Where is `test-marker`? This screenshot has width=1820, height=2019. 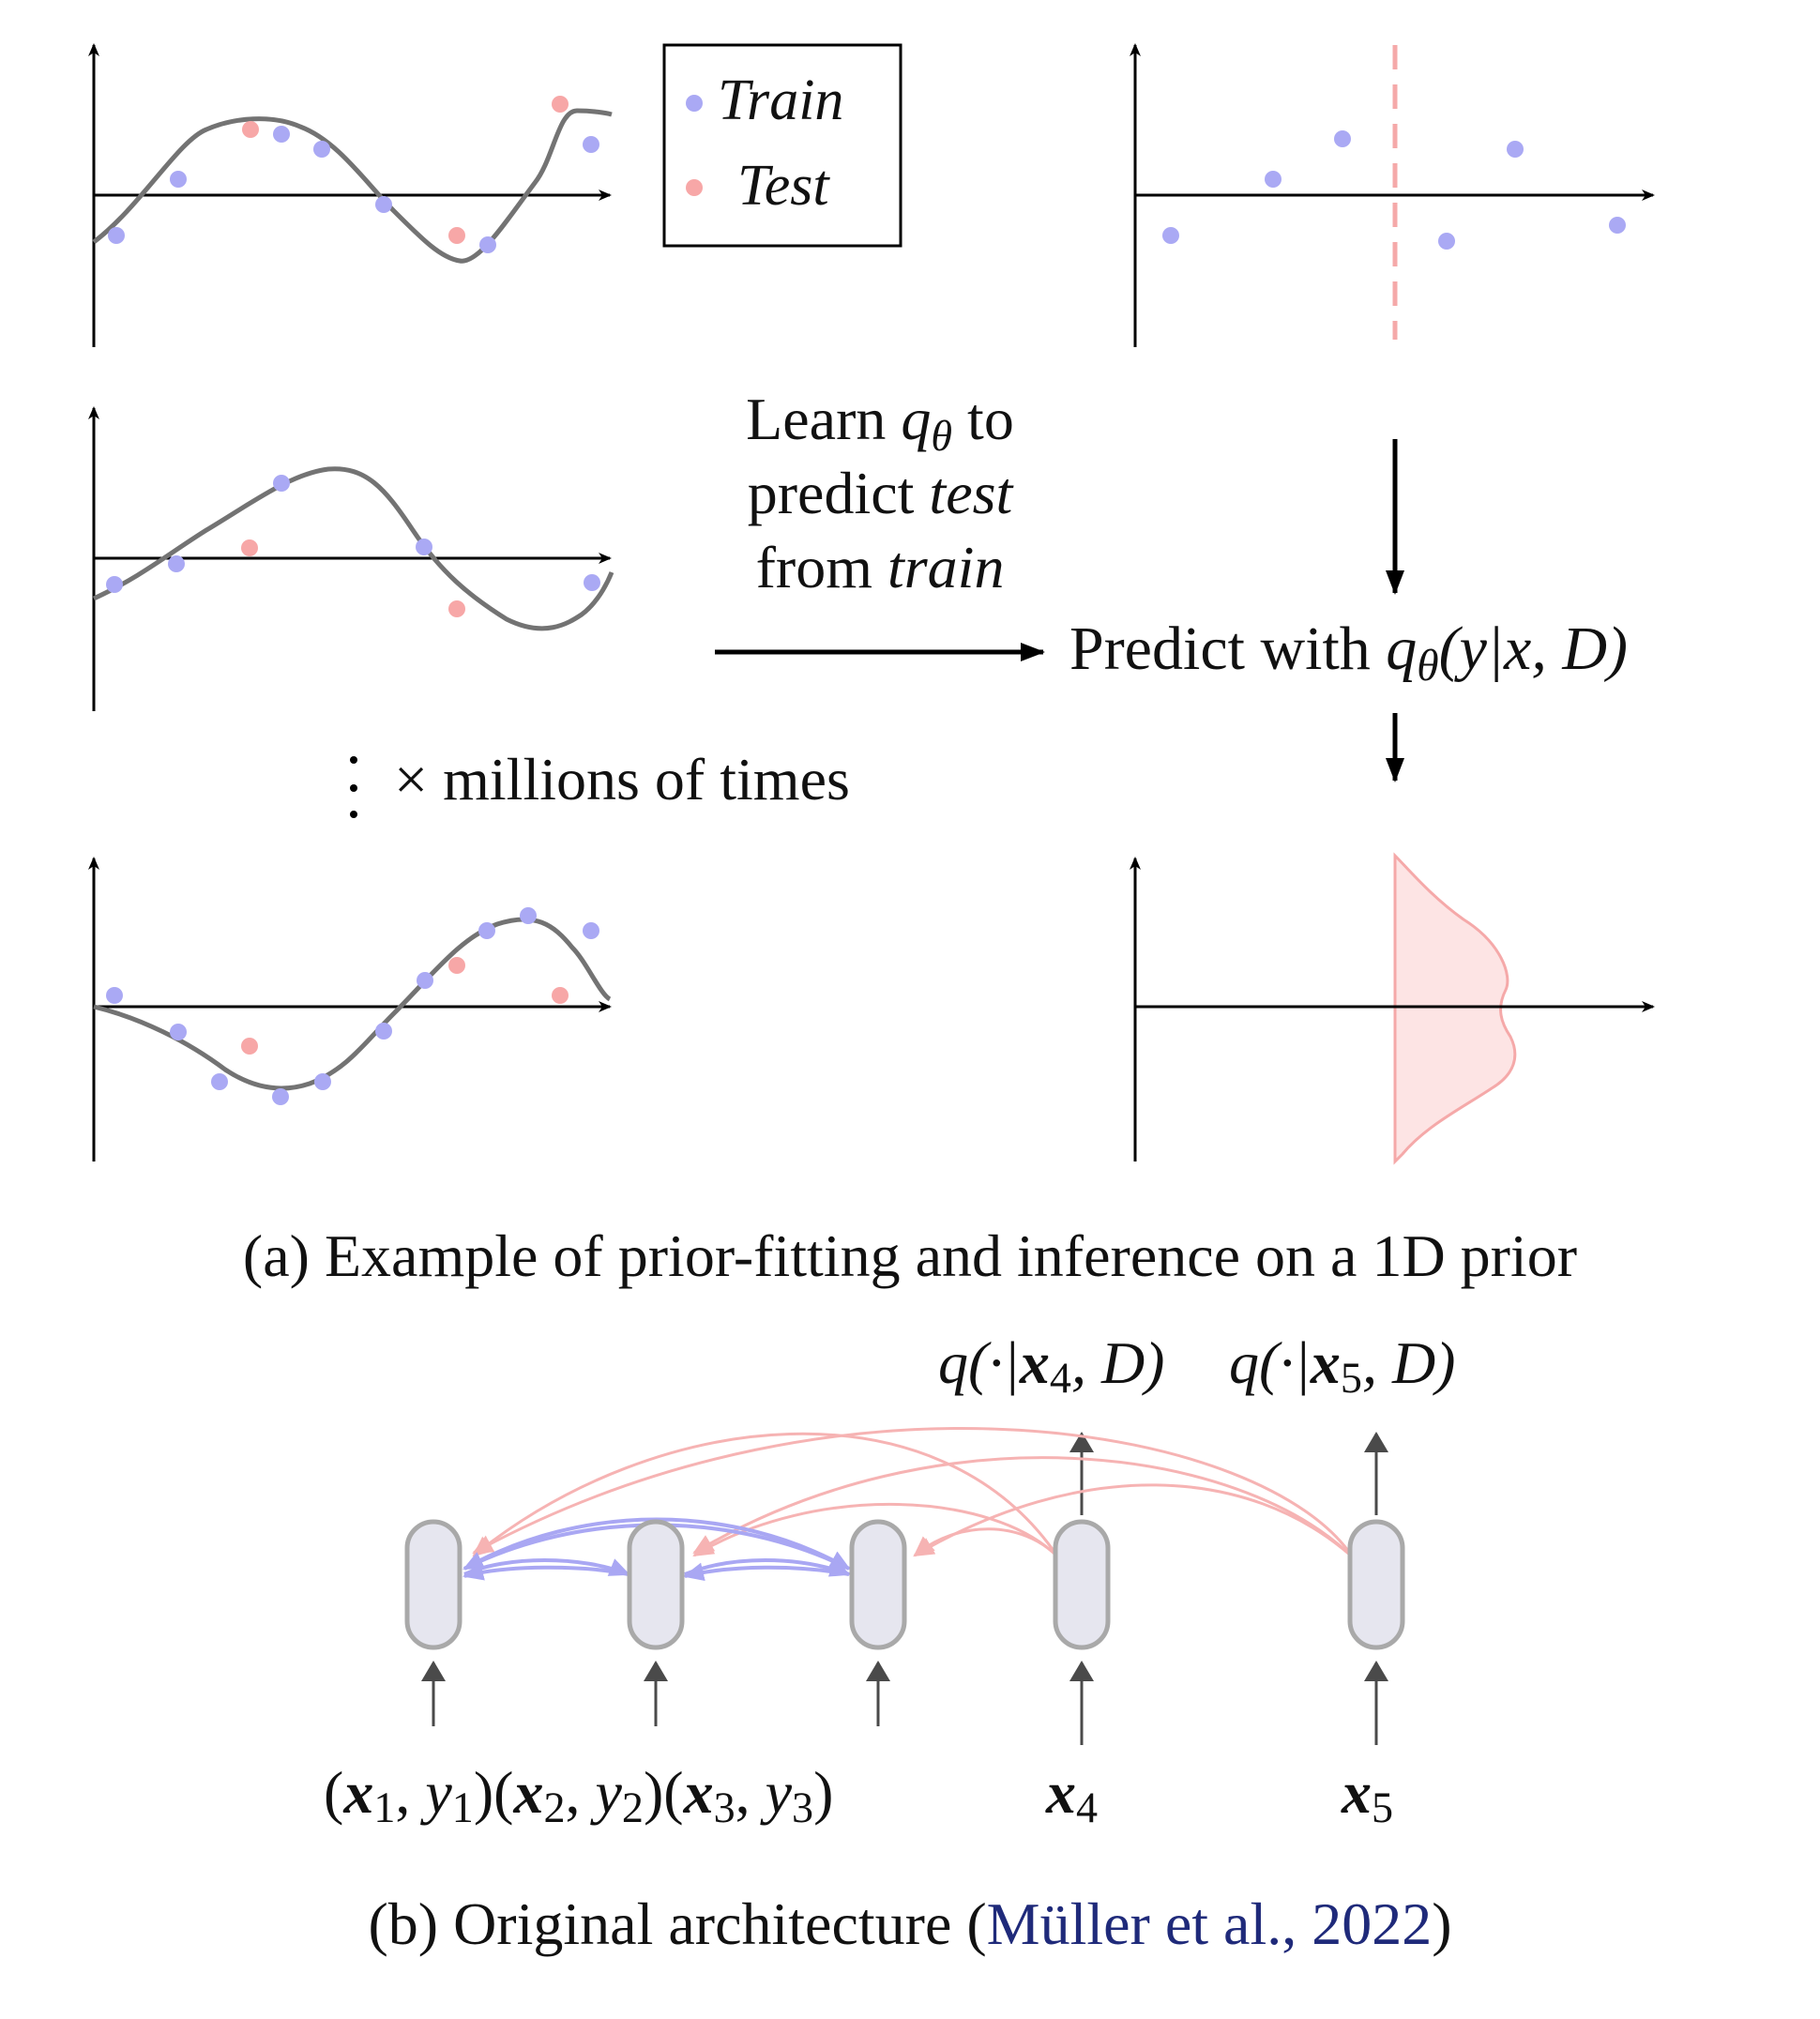
test-marker is located at coordinates (694, 187).